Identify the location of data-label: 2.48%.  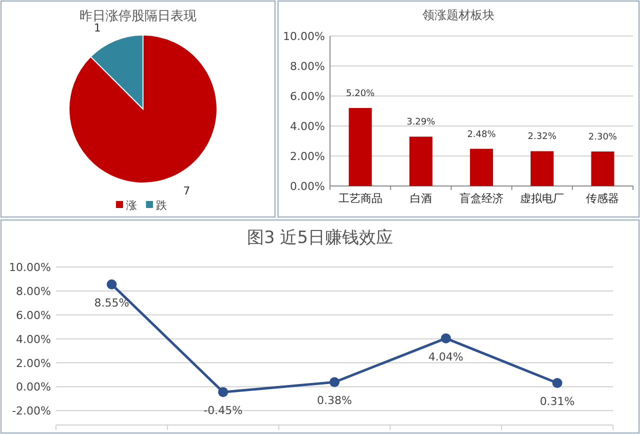
(481, 135).